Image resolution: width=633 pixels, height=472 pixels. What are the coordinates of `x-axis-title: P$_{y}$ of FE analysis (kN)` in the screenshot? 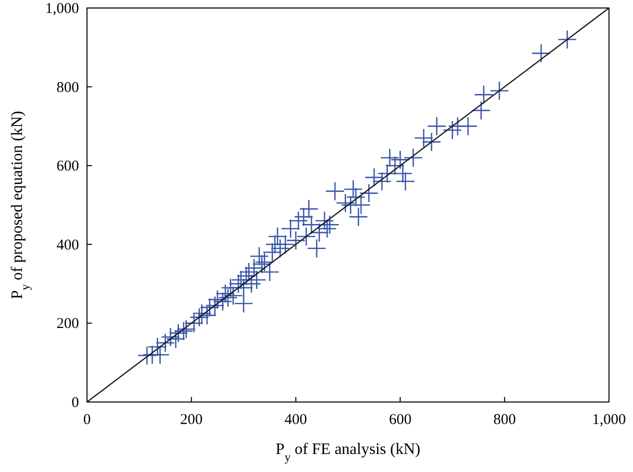 It's located at (348, 452).